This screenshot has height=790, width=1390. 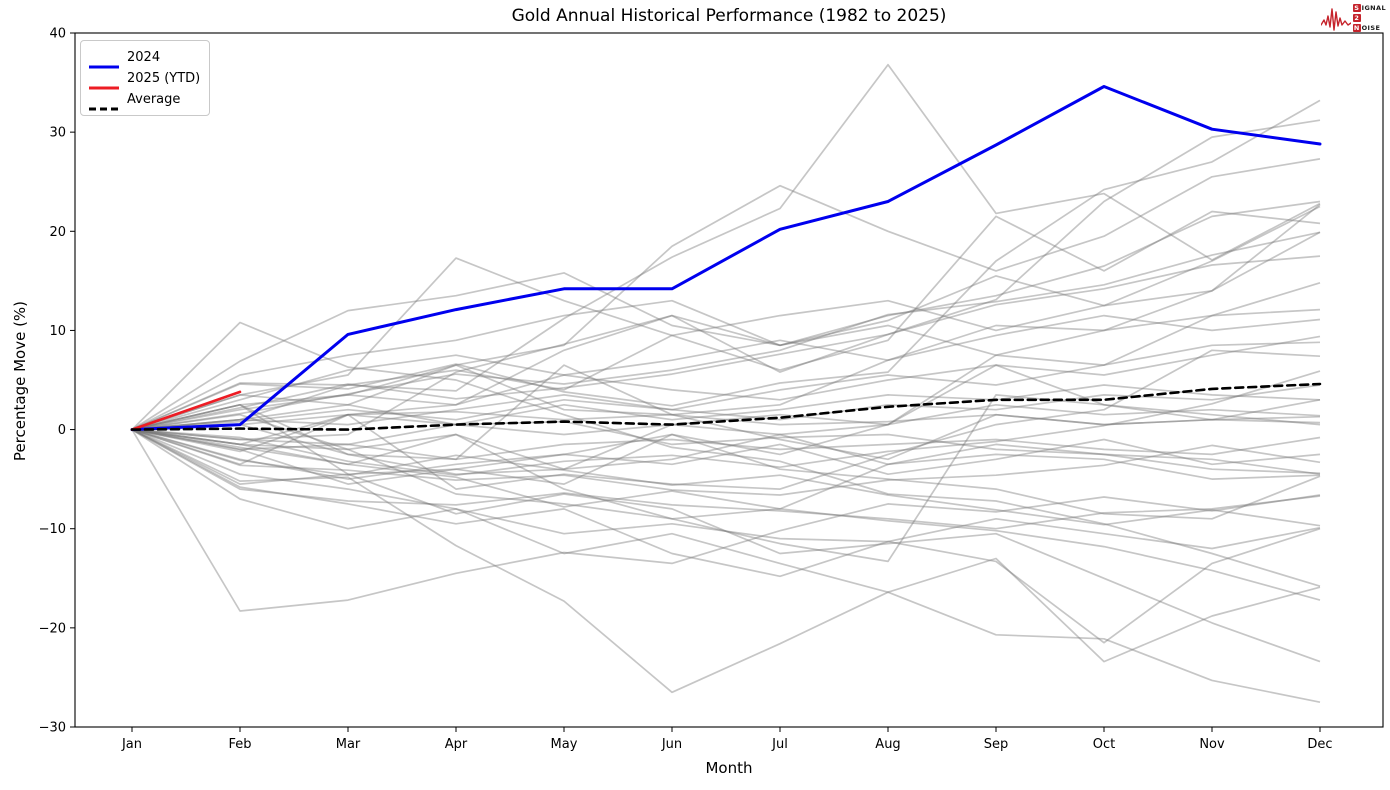 What do you see at coordinates (52, 628) in the screenshot?
I see `y-tick-label: −20` at bounding box center [52, 628].